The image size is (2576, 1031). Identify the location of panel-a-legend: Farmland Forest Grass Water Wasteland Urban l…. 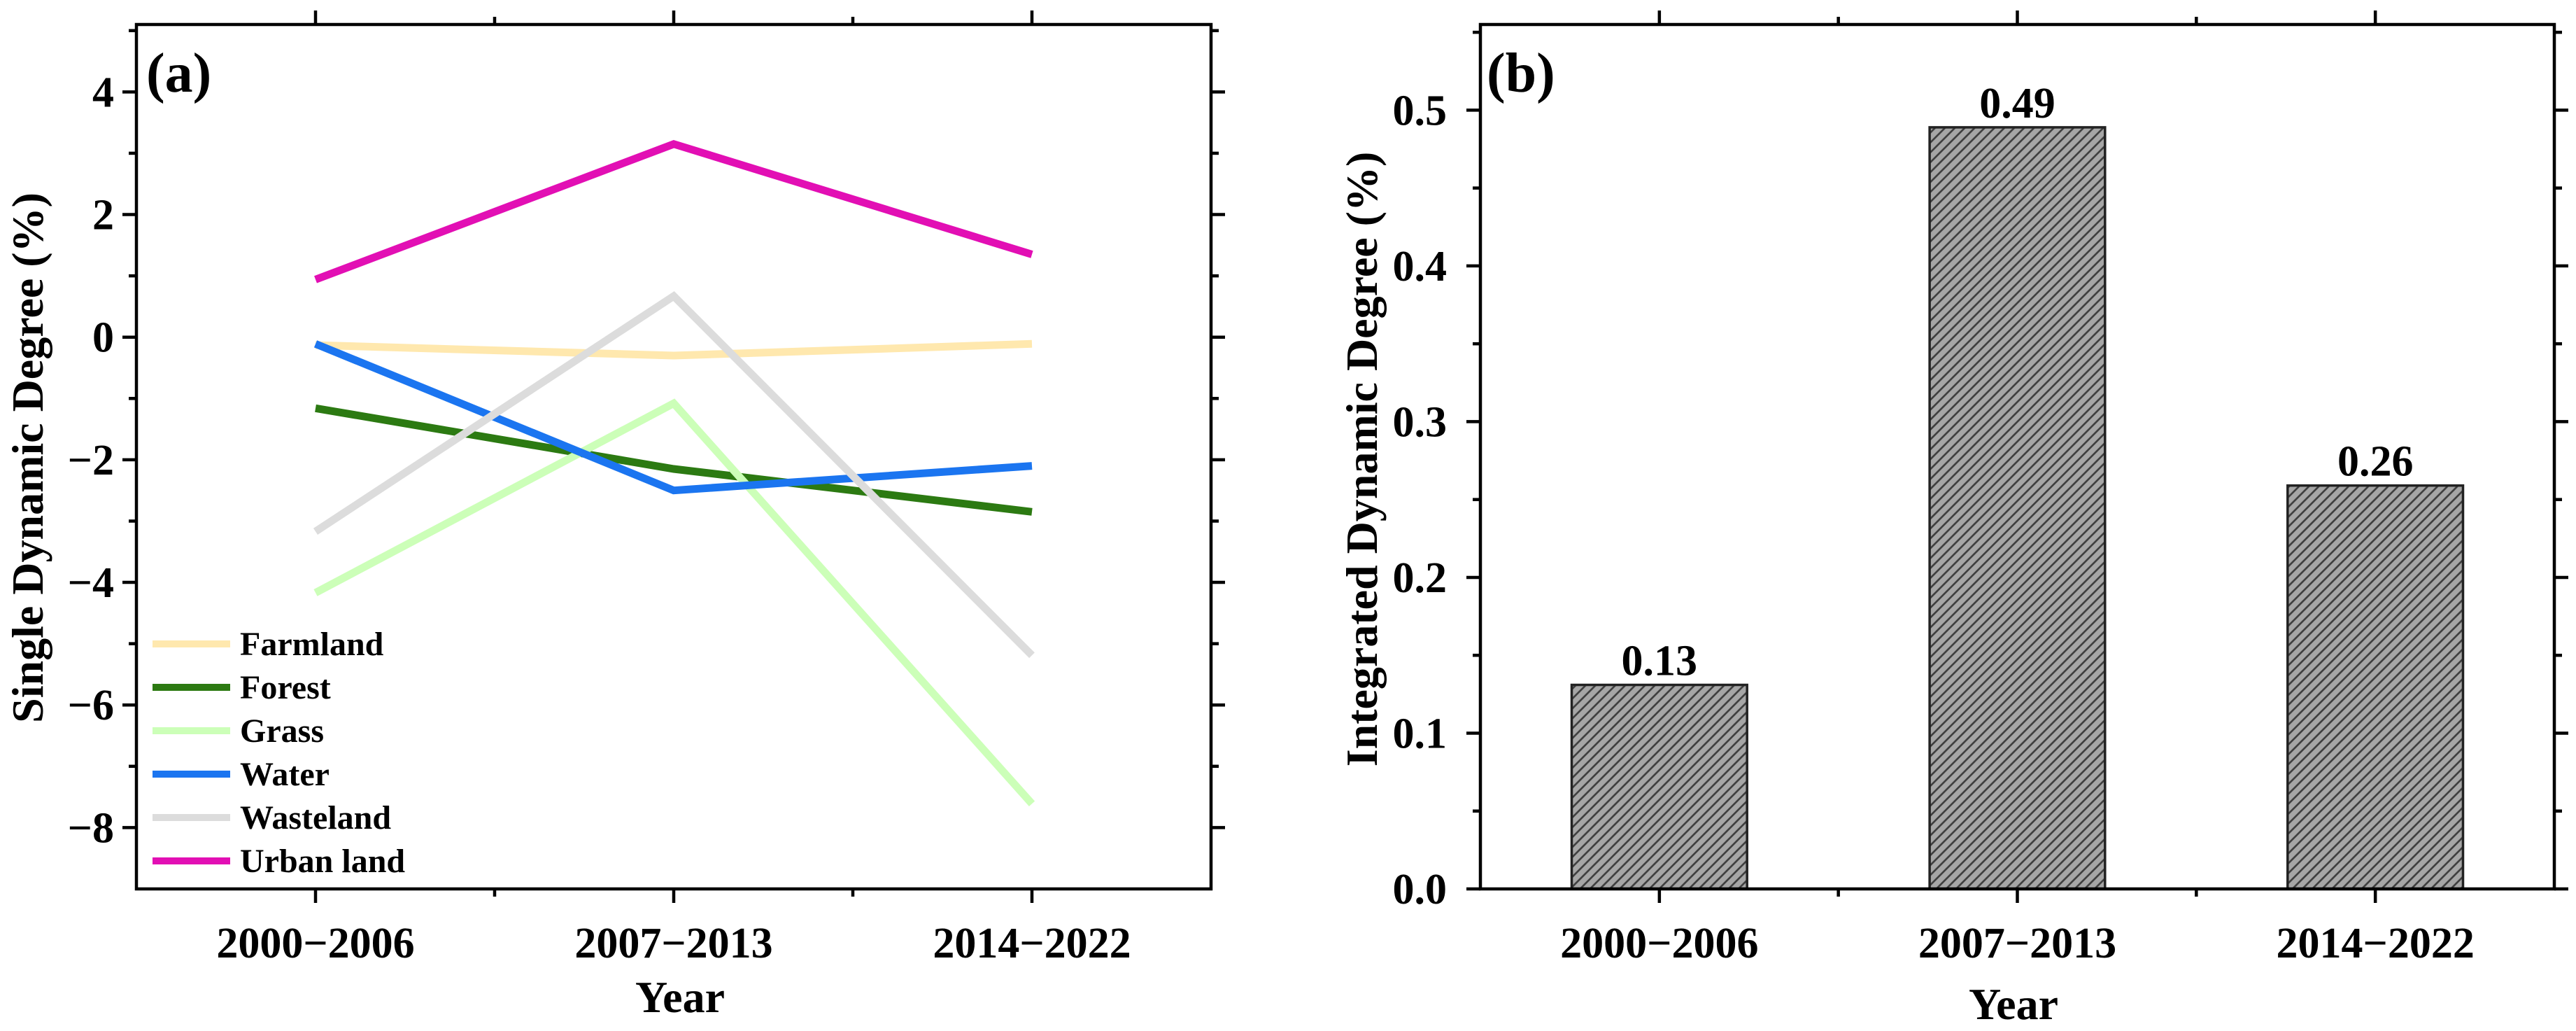
(279, 753).